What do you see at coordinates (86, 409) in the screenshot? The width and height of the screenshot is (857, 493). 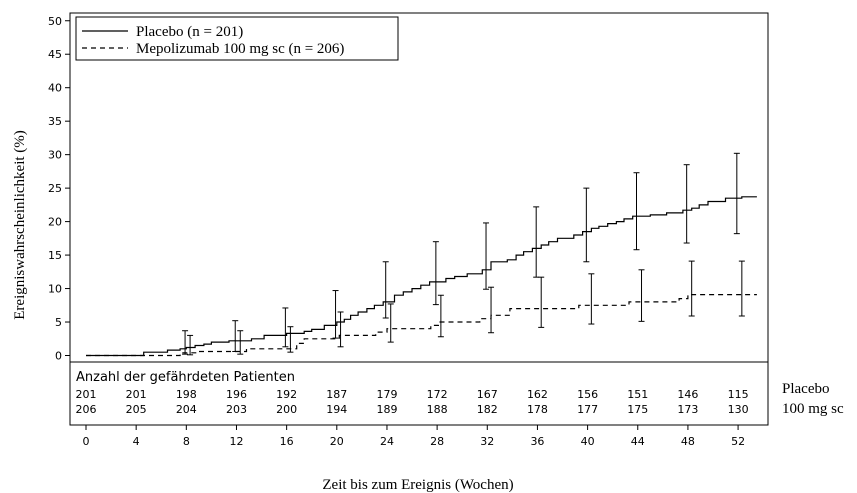 I see `risk-table-cell: 206` at bounding box center [86, 409].